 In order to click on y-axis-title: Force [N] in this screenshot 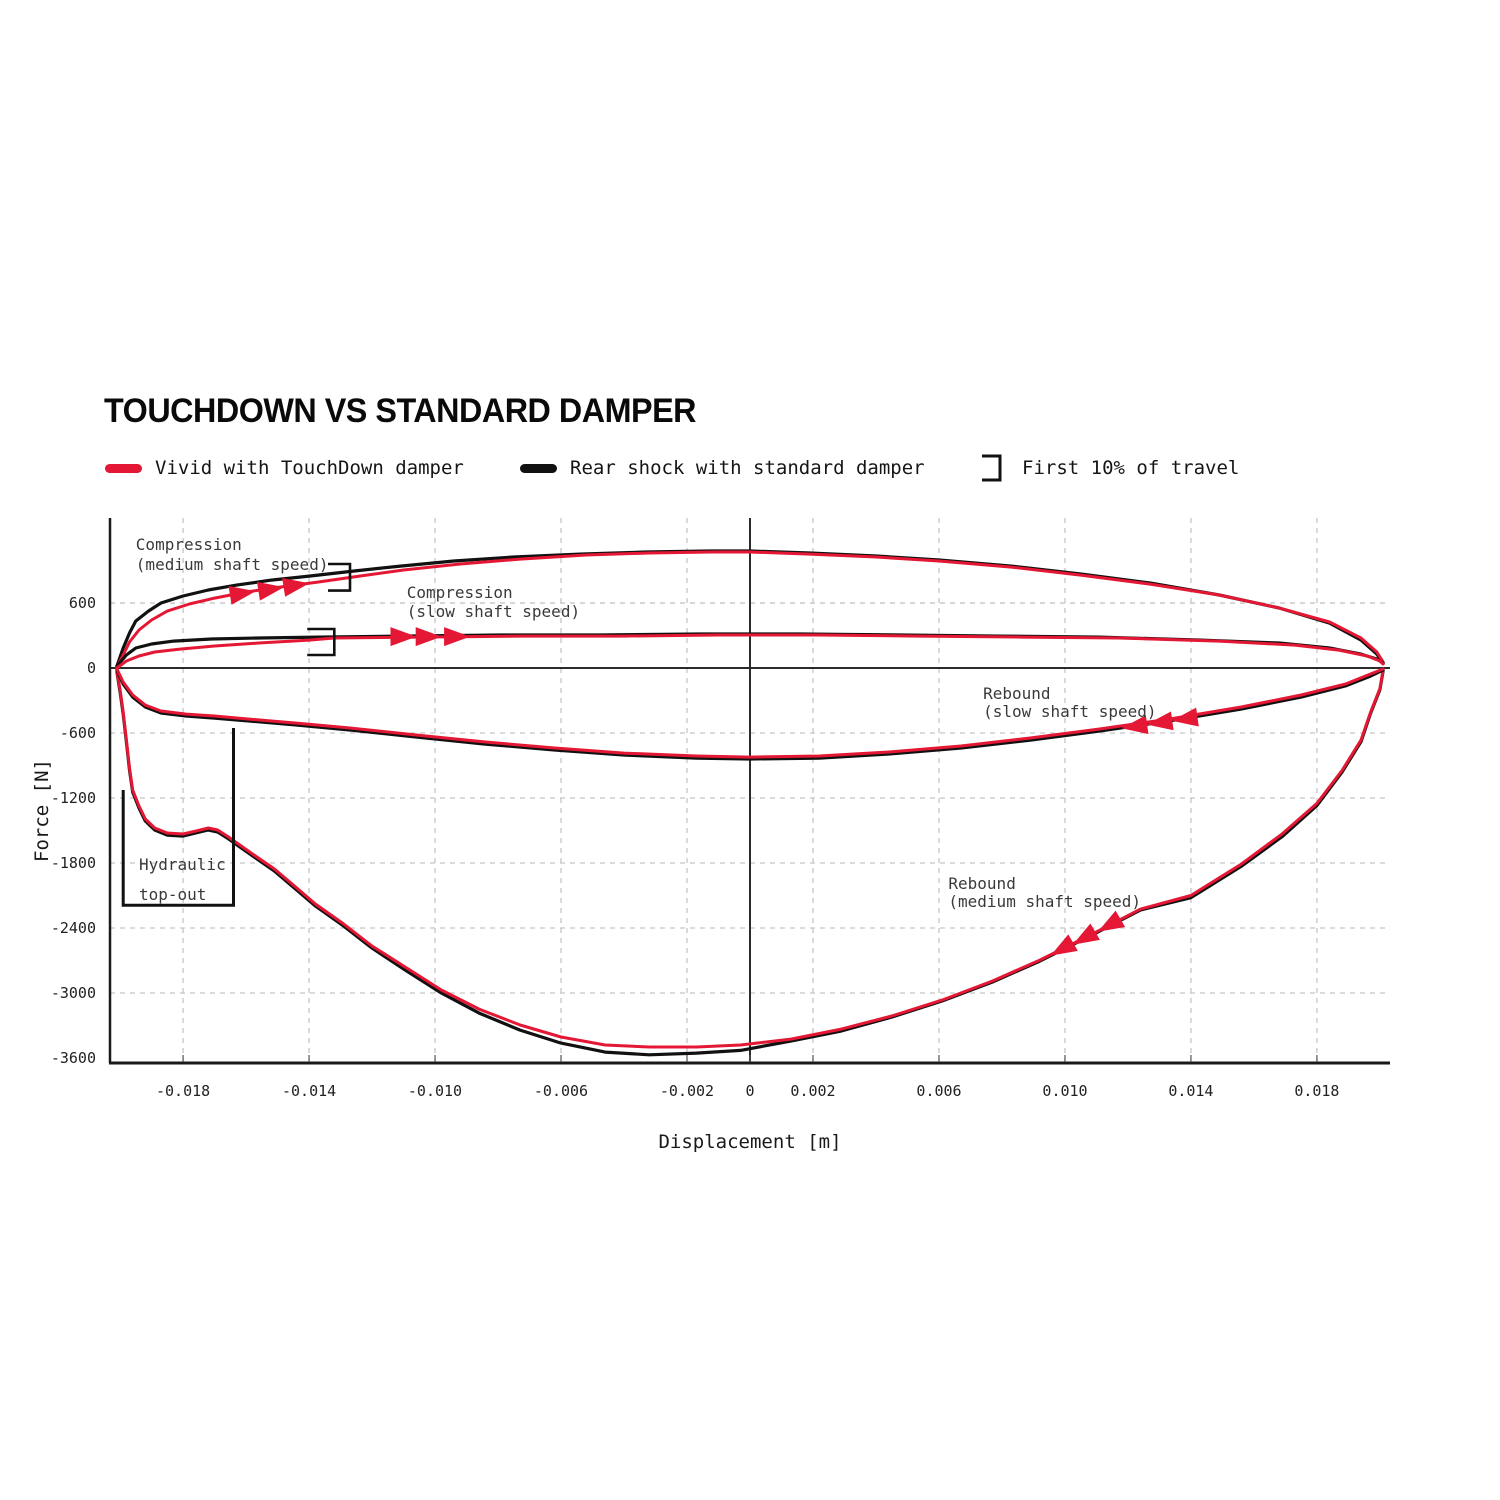, I will do `click(42, 810)`.